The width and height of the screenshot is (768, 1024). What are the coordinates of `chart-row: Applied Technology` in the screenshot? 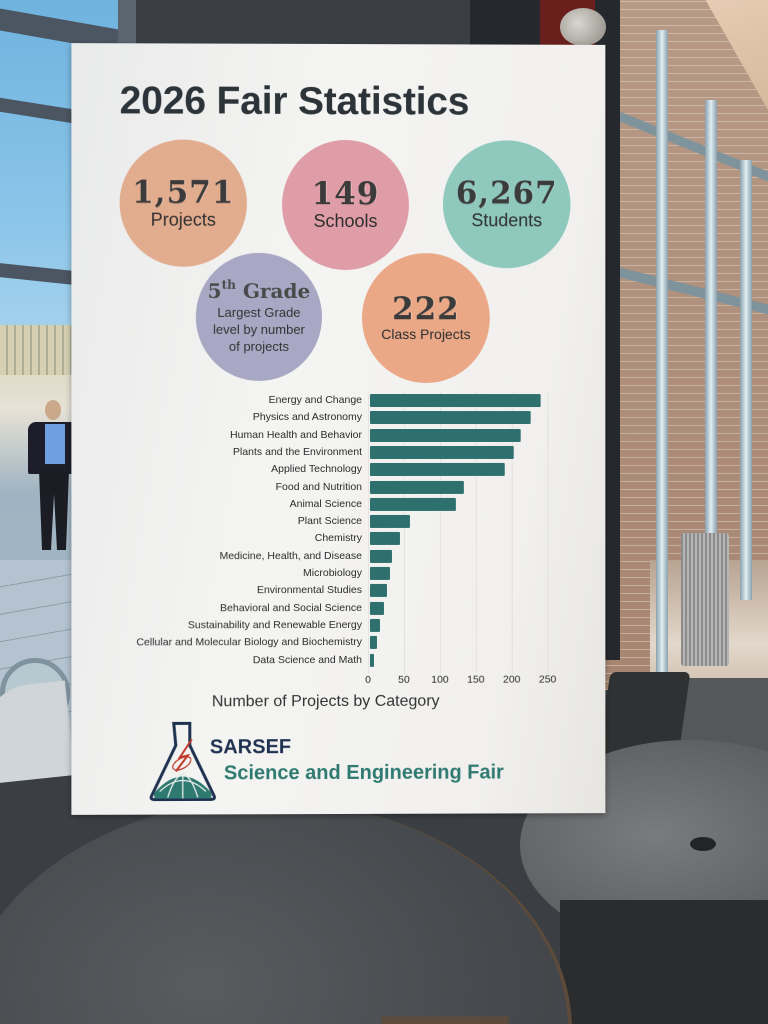 It's located at (338, 469).